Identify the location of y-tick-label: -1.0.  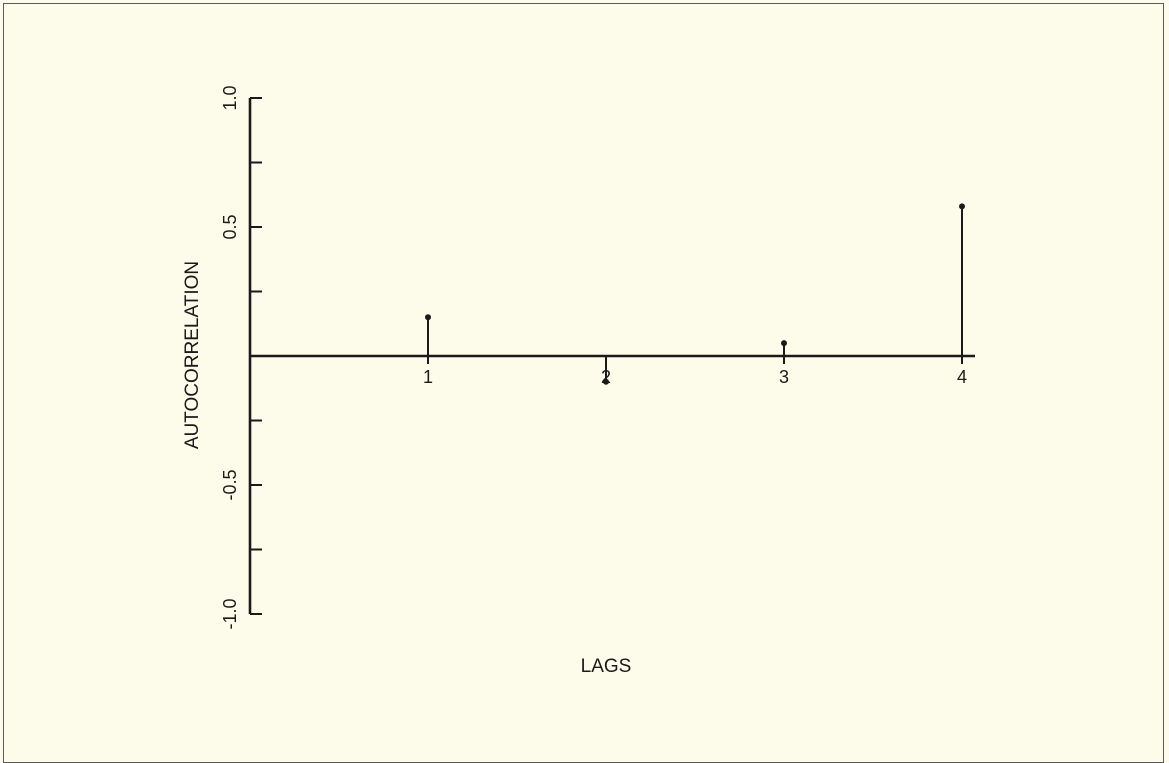
(230, 613).